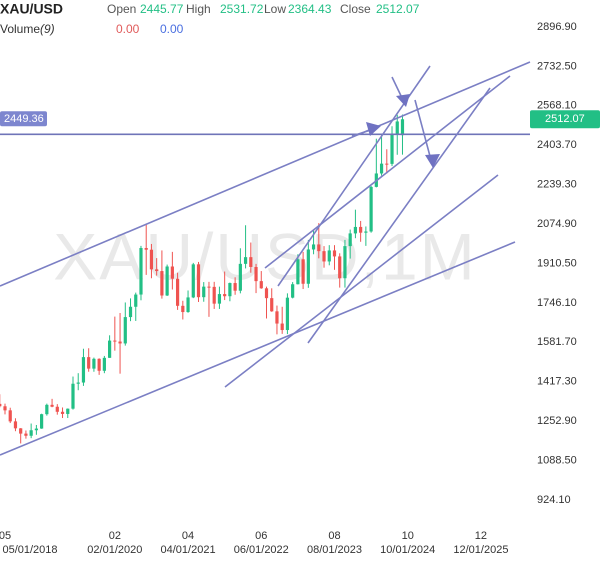  I want to click on volume-period: (9), so click(47, 29).